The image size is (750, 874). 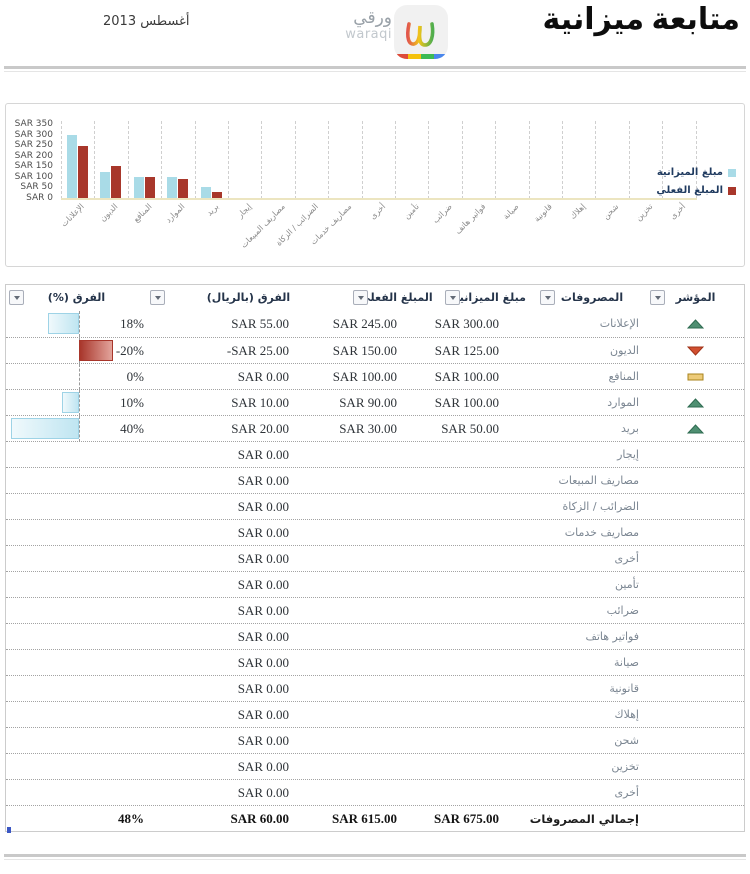 What do you see at coordinates (628, 454) in the screenshot?
I see `cell-category: إيجار` at bounding box center [628, 454].